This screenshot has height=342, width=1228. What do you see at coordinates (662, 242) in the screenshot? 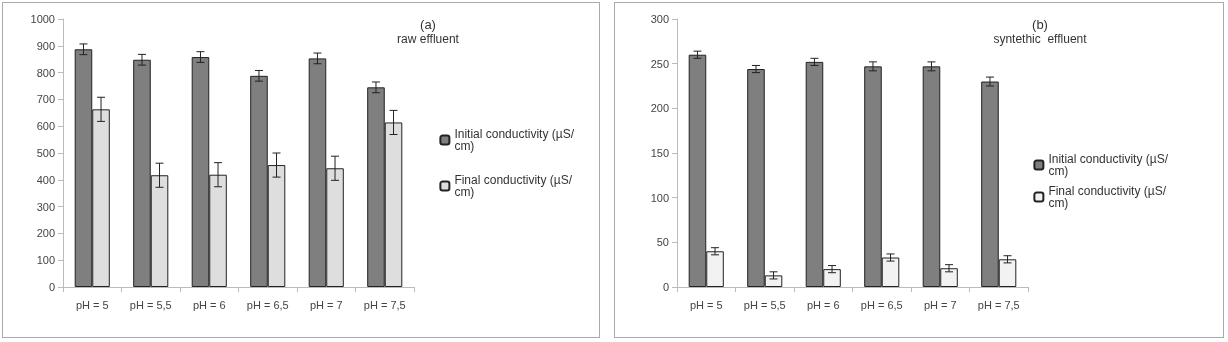
I see `y-tick-label: 50` at bounding box center [662, 242].